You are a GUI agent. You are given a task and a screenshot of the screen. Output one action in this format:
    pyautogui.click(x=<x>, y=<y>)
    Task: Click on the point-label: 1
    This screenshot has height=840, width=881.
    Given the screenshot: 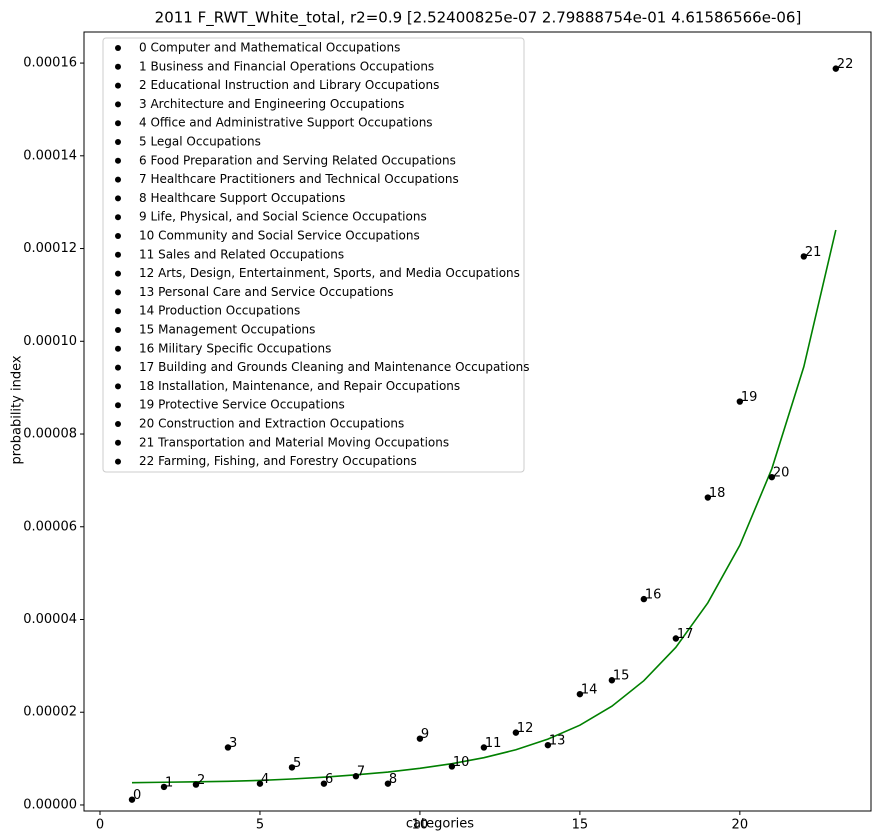 What is the action you would take?
    pyautogui.click(x=169, y=782)
    